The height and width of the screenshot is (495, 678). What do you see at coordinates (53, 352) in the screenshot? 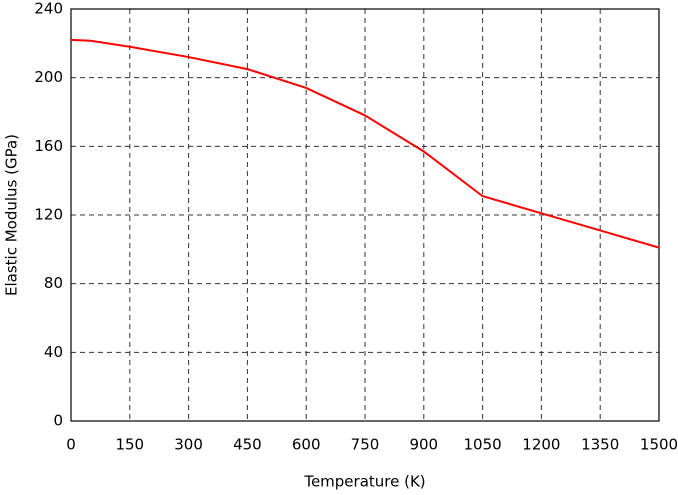
I see `y-tick-label: 40` at bounding box center [53, 352].